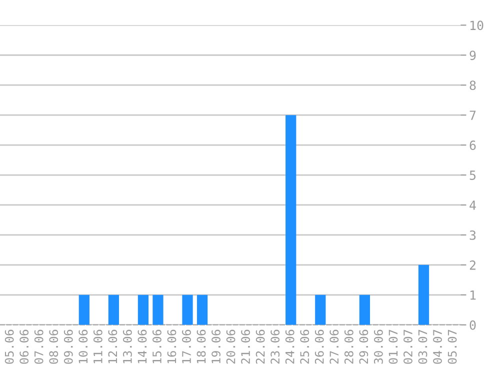 The width and height of the screenshot is (498, 370). Describe the element at coordinates (39, 347) in the screenshot. I see `x-tick-label: 07.06` at that location.